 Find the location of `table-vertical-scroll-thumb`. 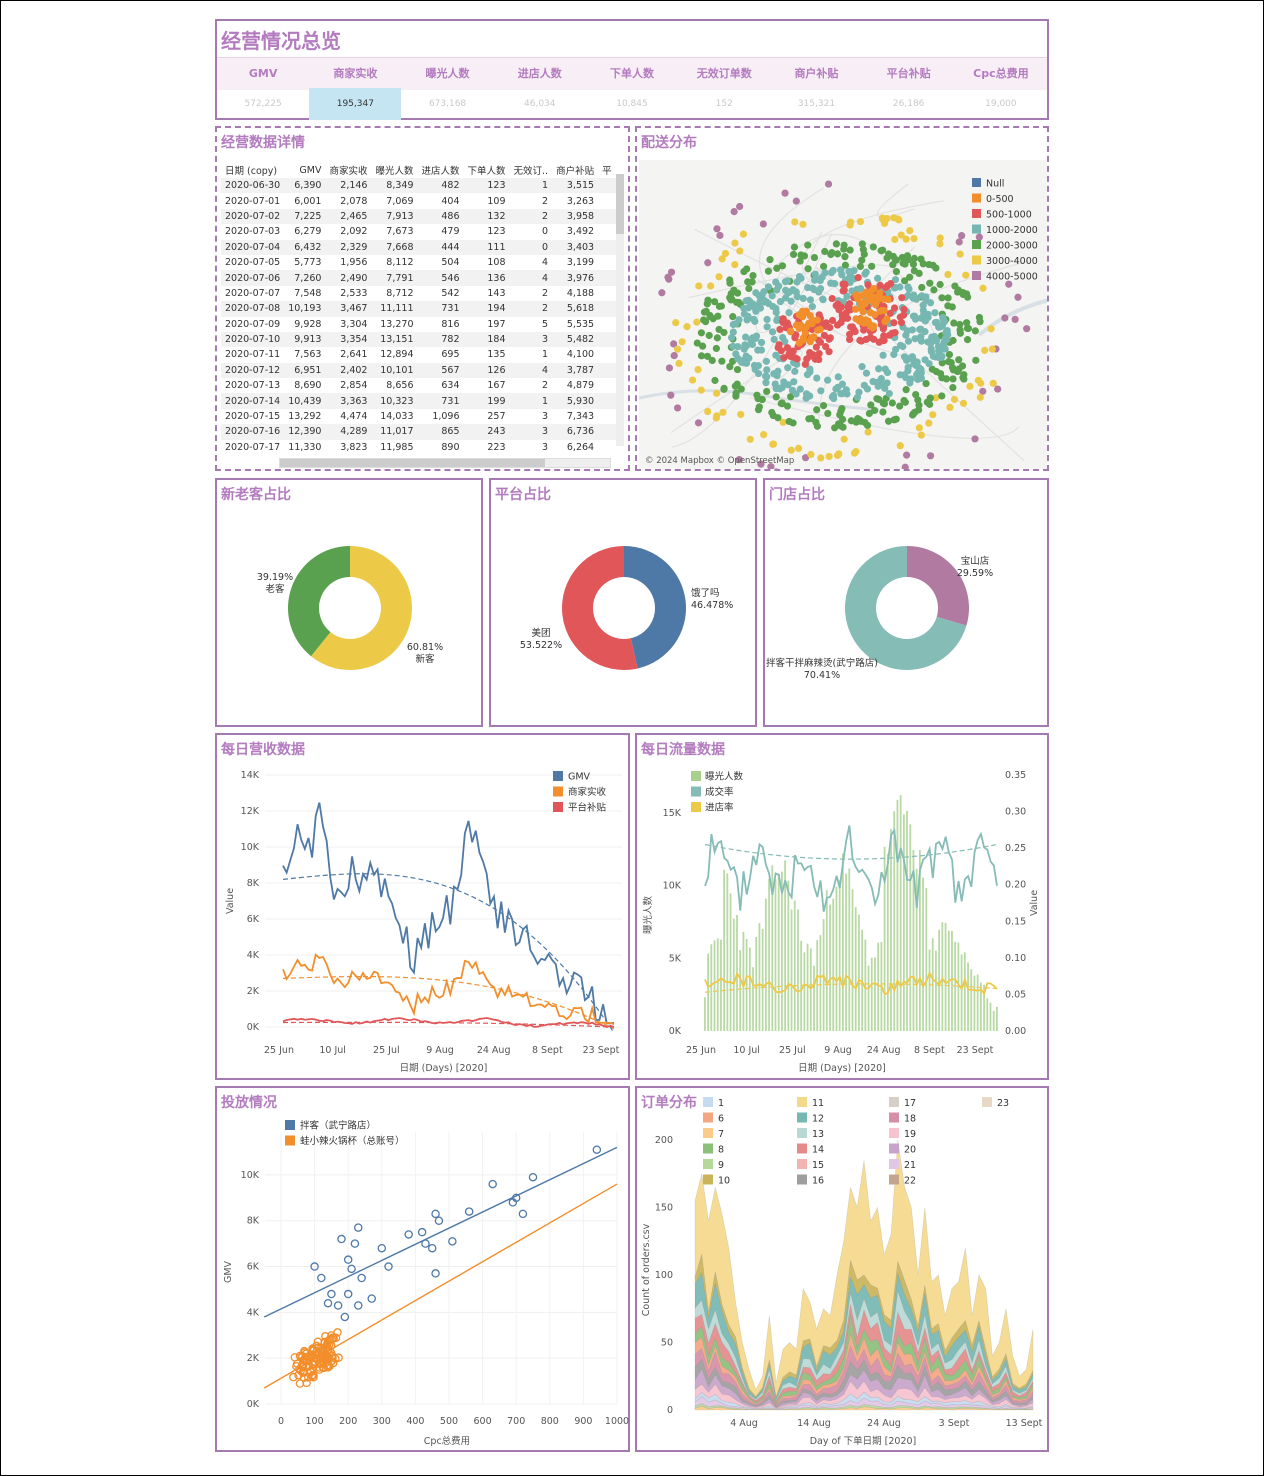

table-vertical-scroll-thumb is located at coordinates (620, 204).